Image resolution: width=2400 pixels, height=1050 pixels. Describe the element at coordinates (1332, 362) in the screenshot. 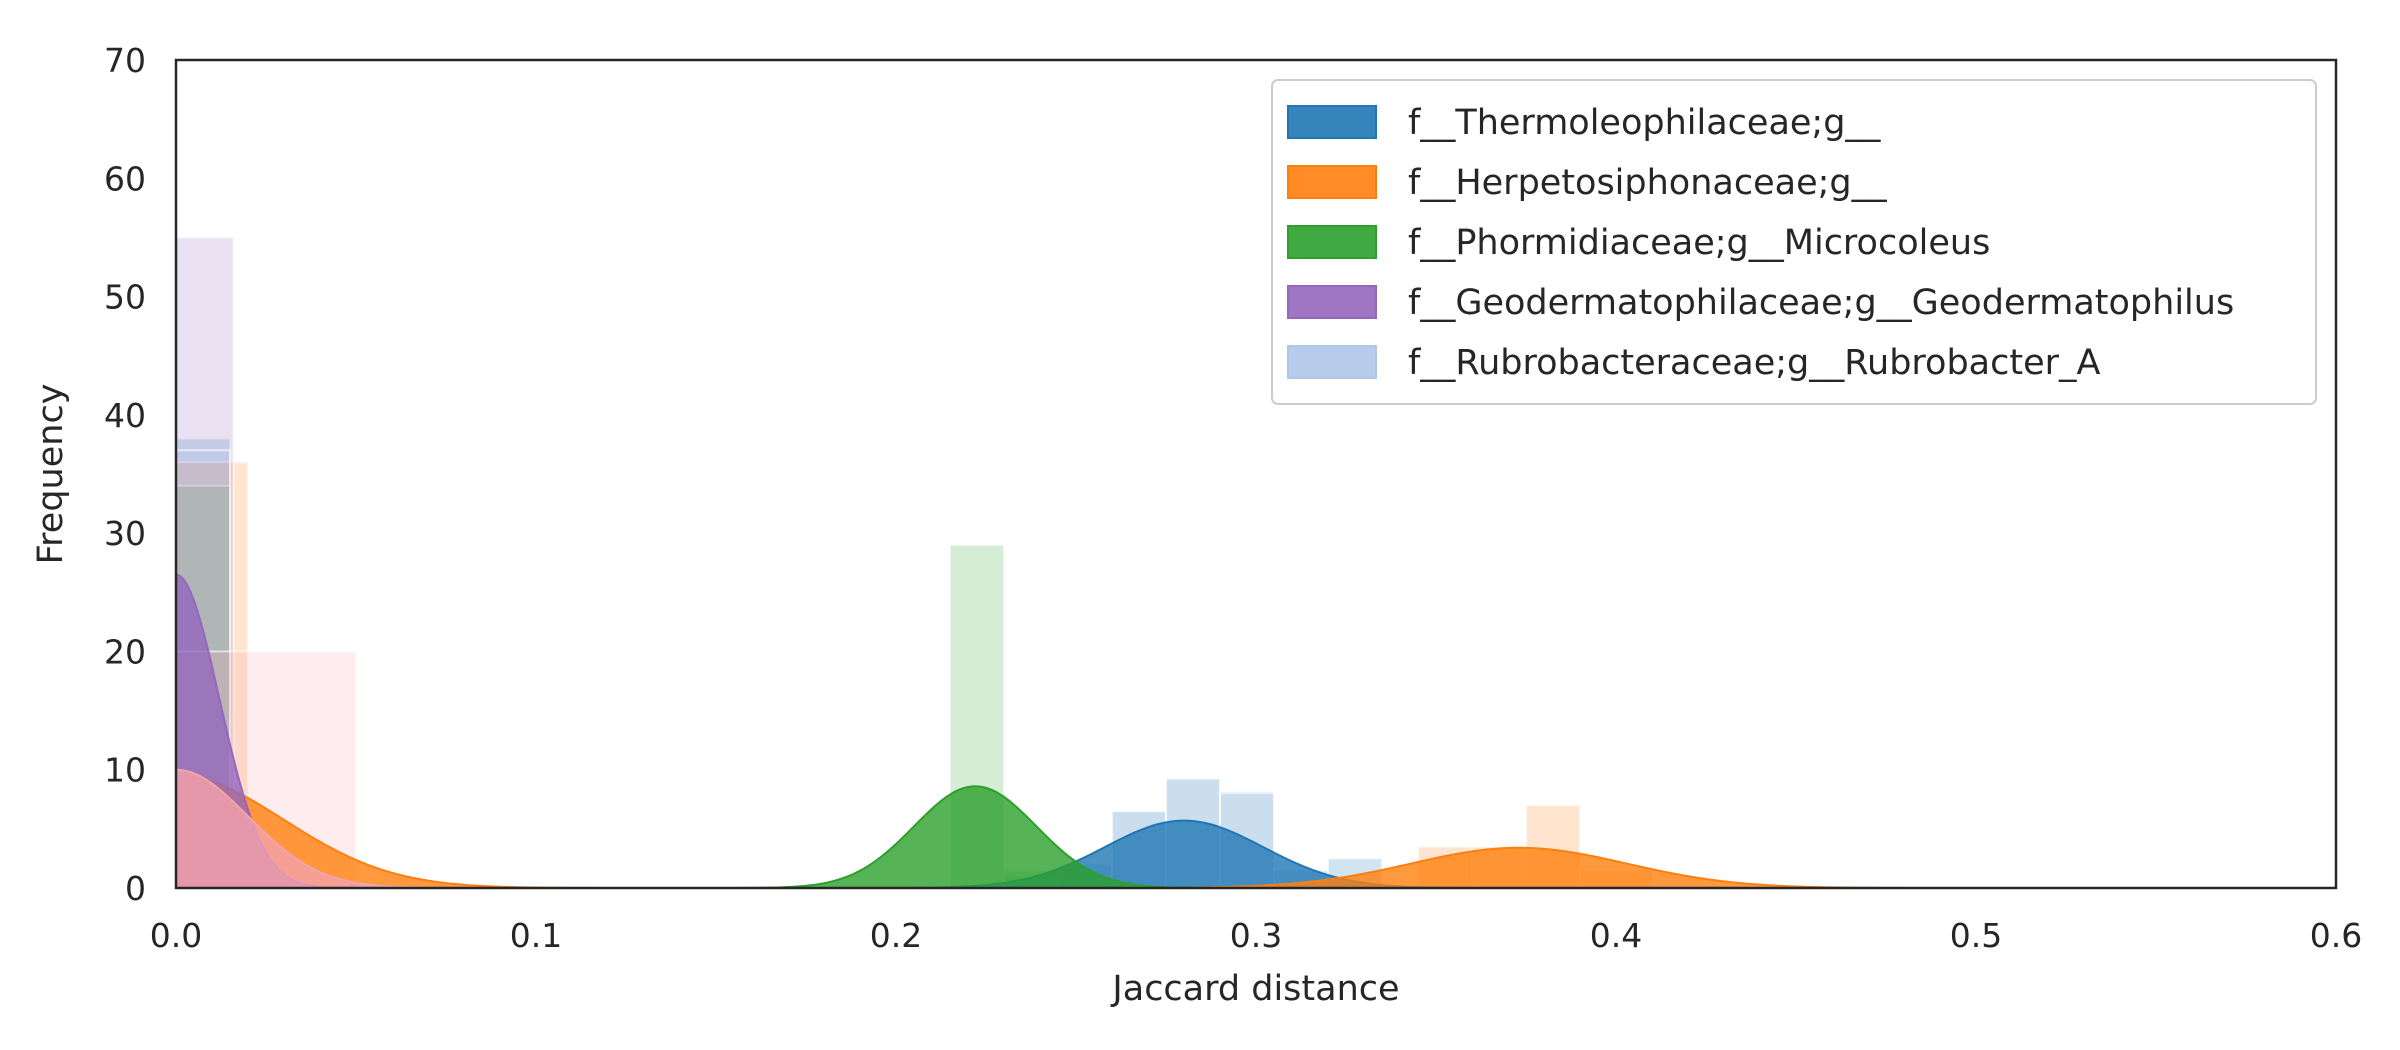

I see `legend-swatch-f-rubrobacteraceae-g-rubrobacter-a` at that location.